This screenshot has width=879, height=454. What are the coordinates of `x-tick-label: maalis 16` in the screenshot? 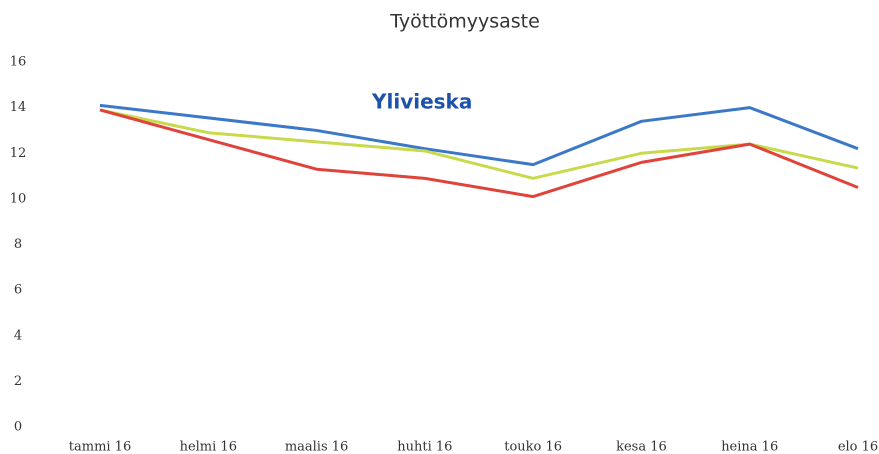 It's located at (317, 447).